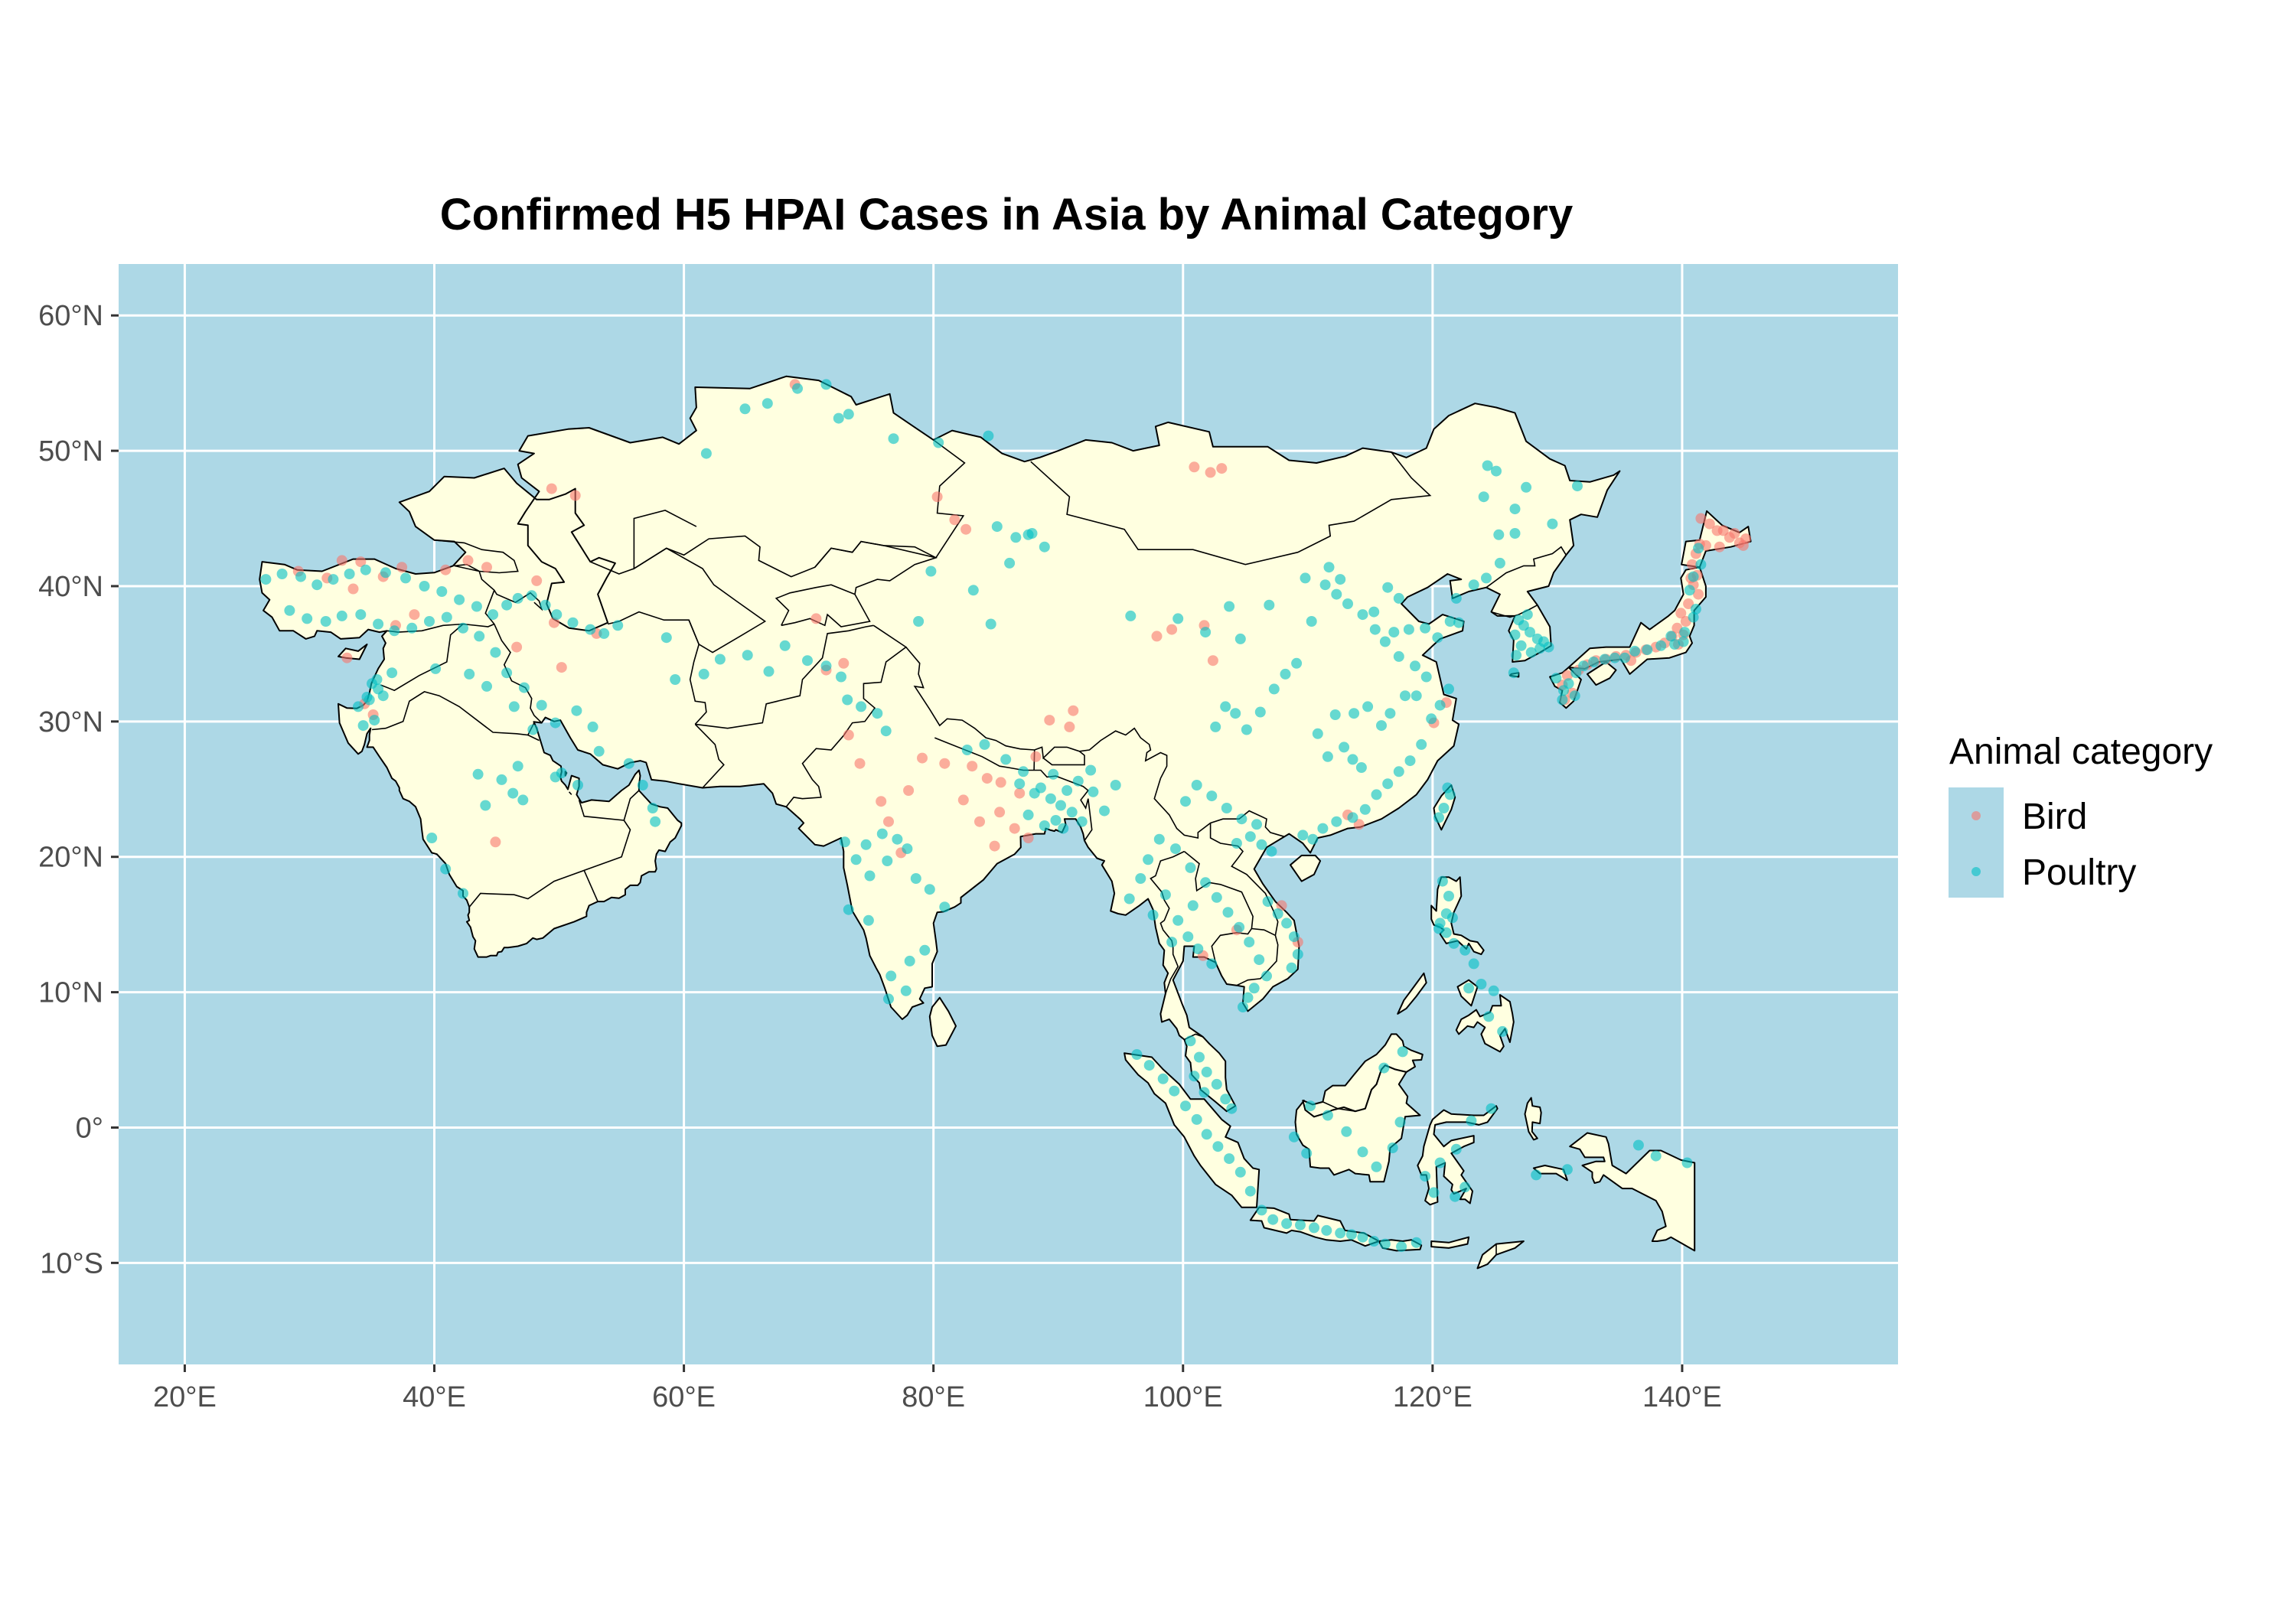 This screenshot has width=2296, height=1607. Describe the element at coordinates (570, 793) in the screenshot. I see `border-qatar-saudi` at that location.